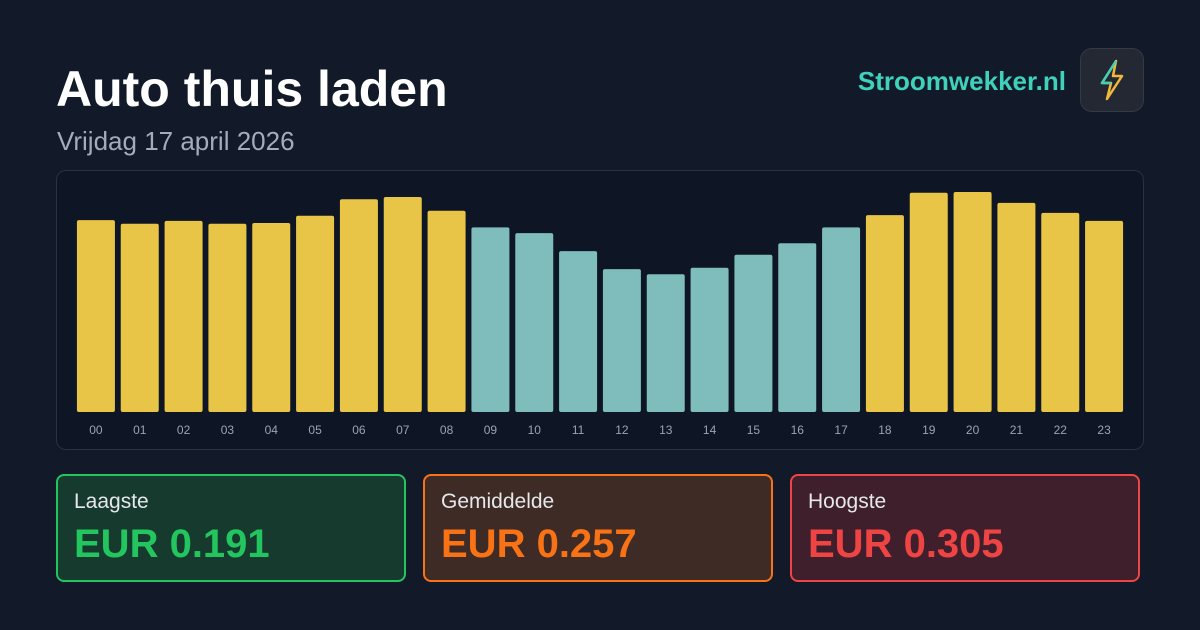  Describe the element at coordinates (1104, 430) in the screenshot. I see `x-tick-label: 23` at that location.